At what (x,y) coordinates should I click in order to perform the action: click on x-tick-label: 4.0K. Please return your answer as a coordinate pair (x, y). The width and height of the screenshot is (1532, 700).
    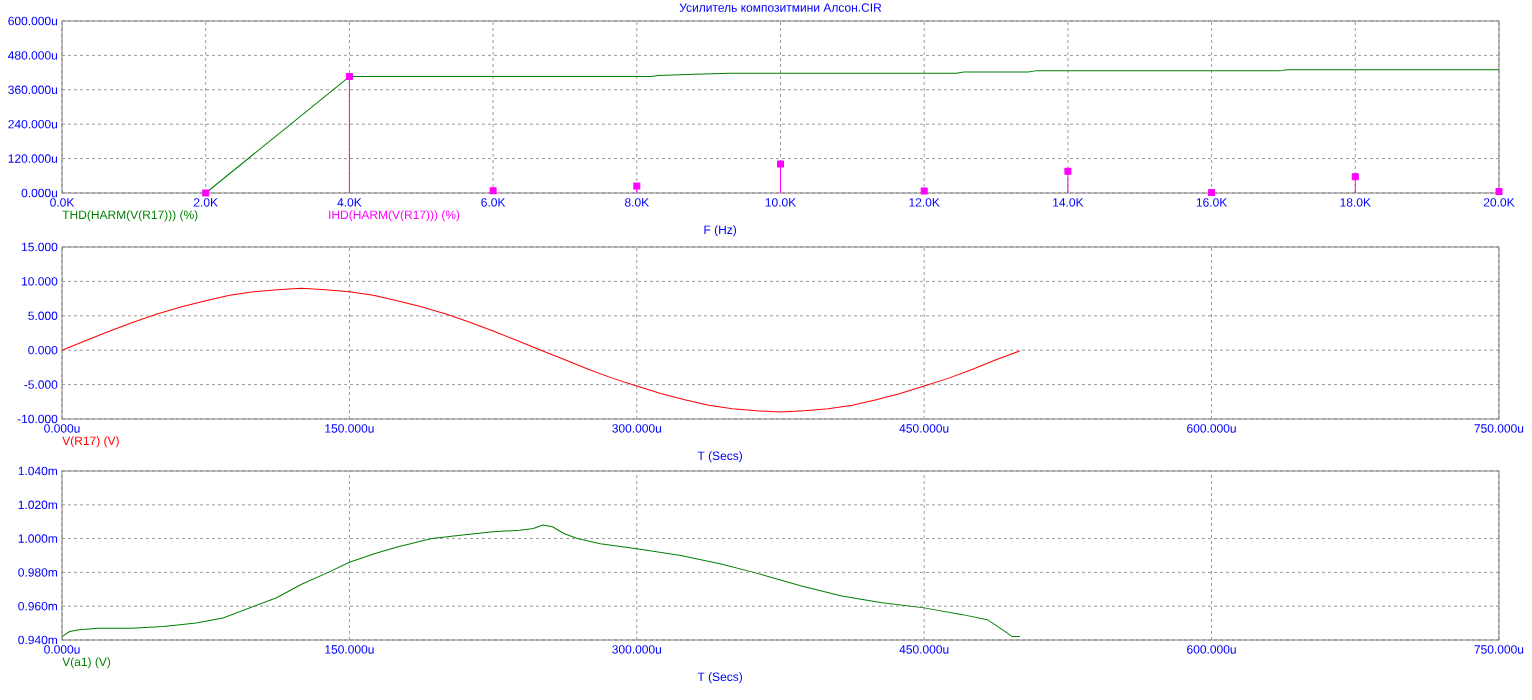
    Looking at the image, I should click on (349, 202).